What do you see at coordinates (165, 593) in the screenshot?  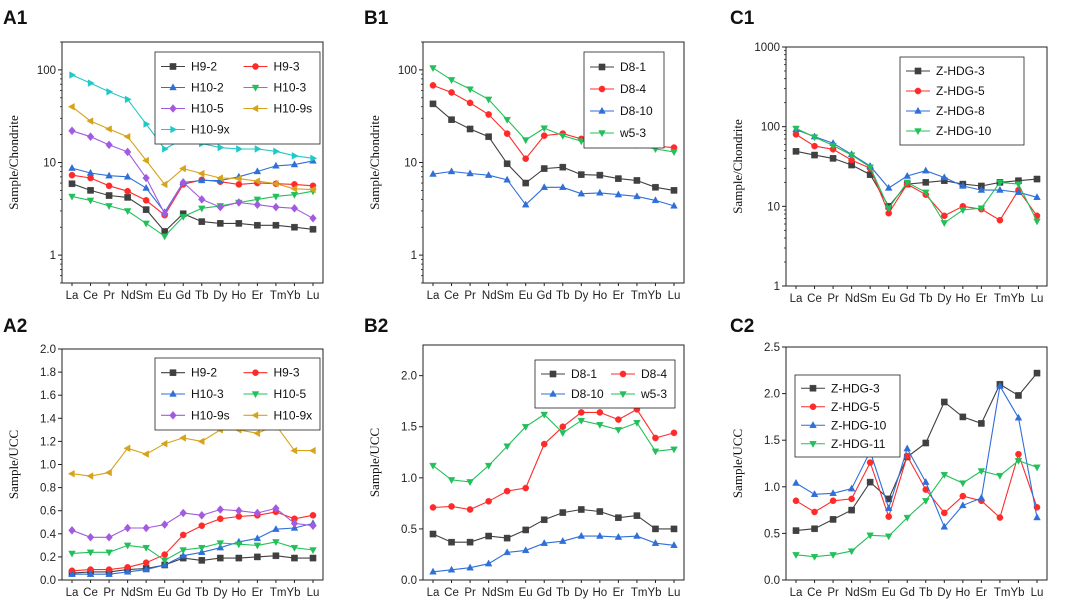 I see `x-tick-label: Eu` at bounding box center [165, 593].